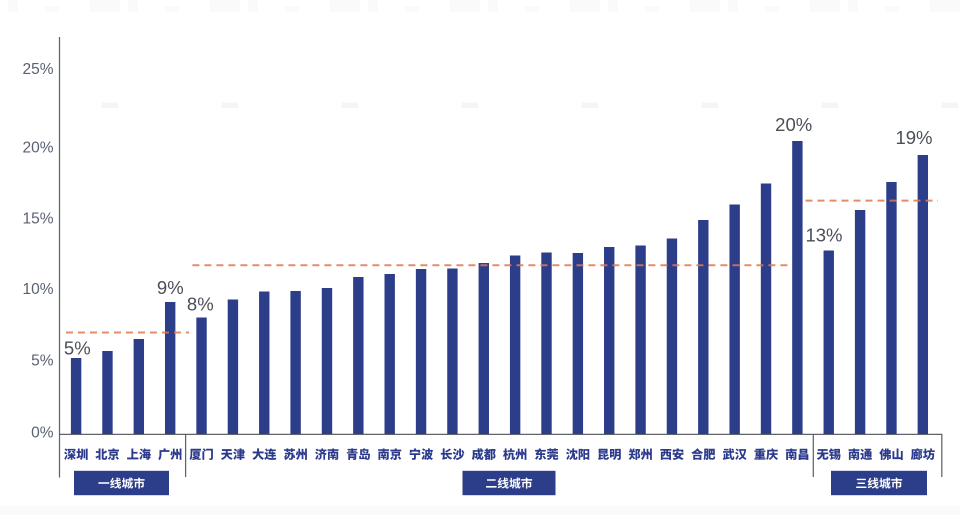 This screenshot has width=960, height=515. I want to click on svg-text: 19%, so click(913, 137).